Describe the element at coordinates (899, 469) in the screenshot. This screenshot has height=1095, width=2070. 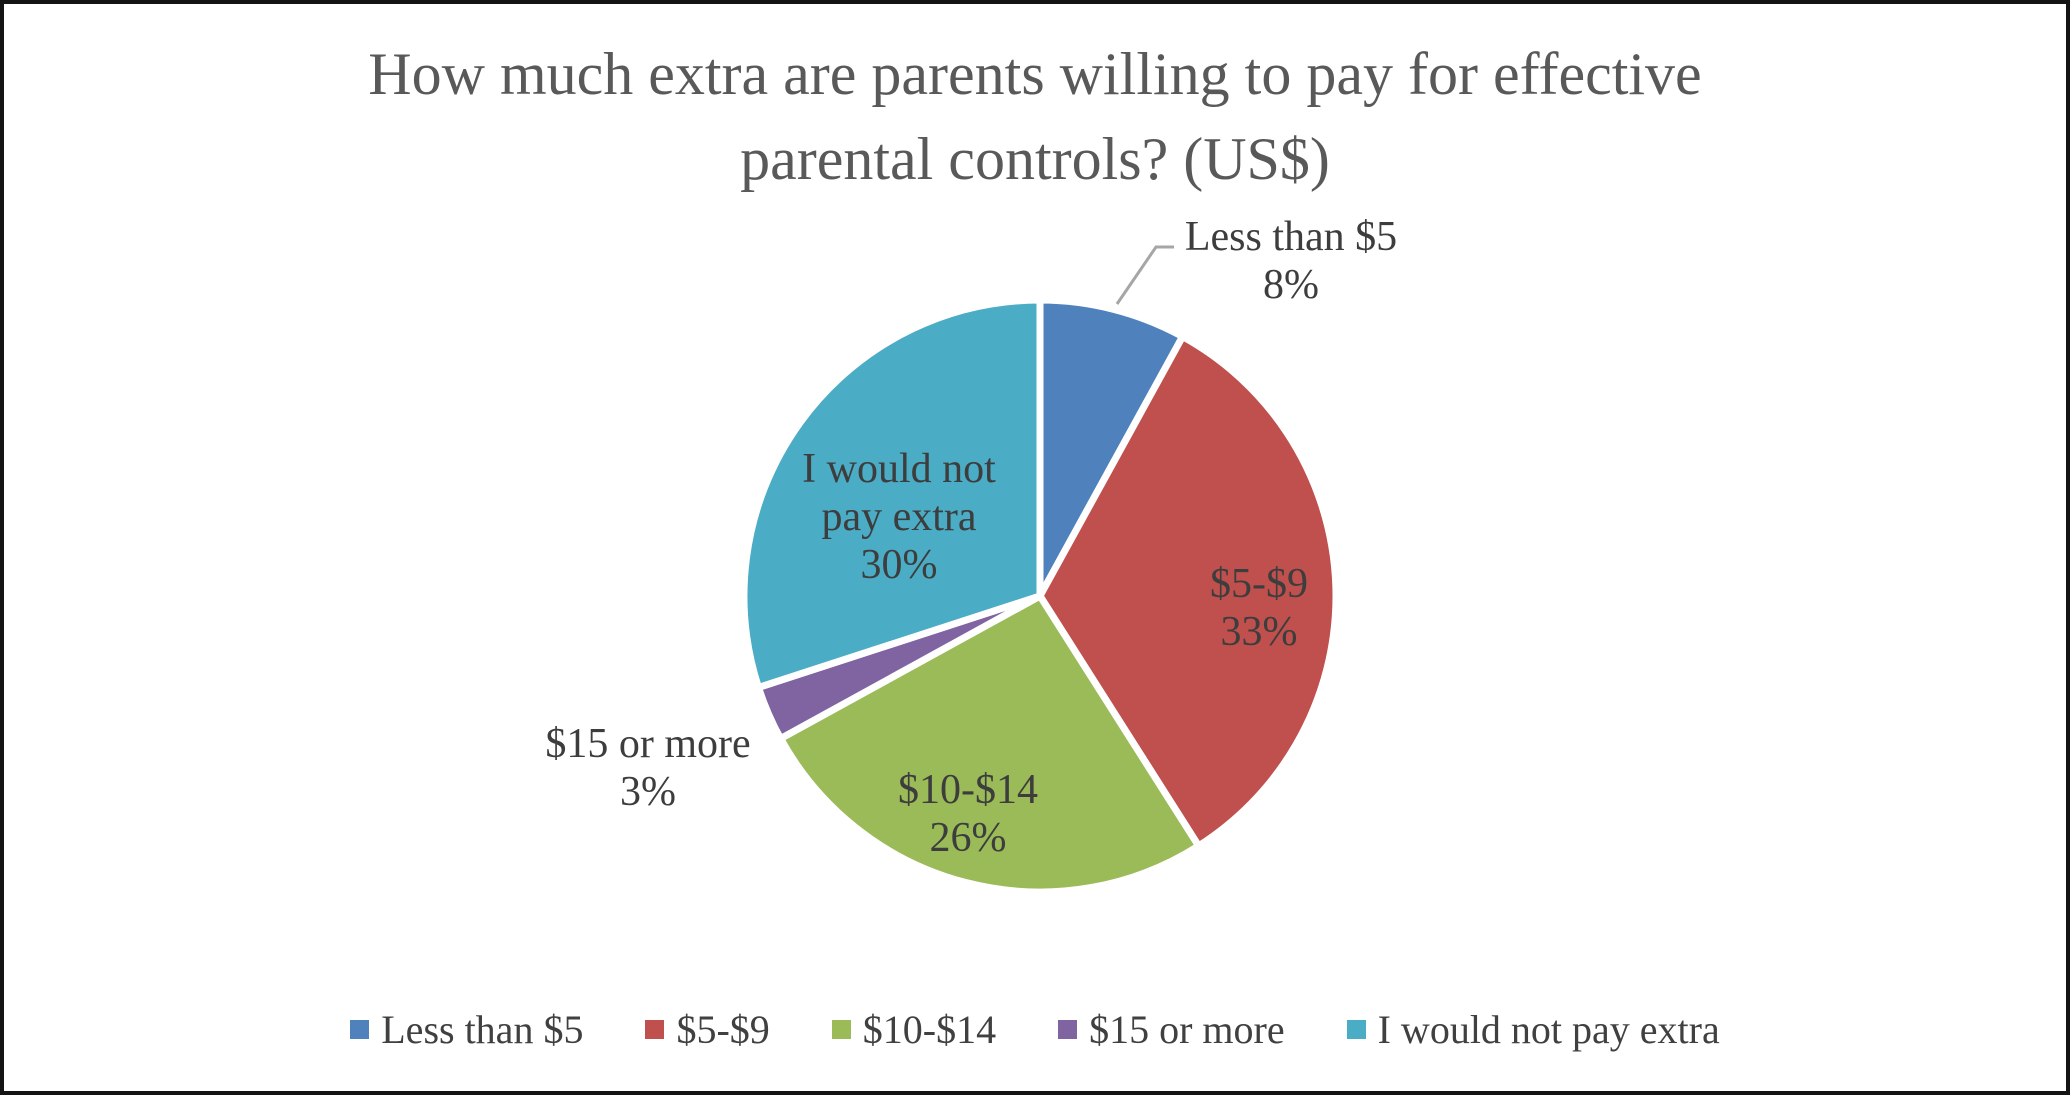
I see `data-label-category: I would not` at that location.